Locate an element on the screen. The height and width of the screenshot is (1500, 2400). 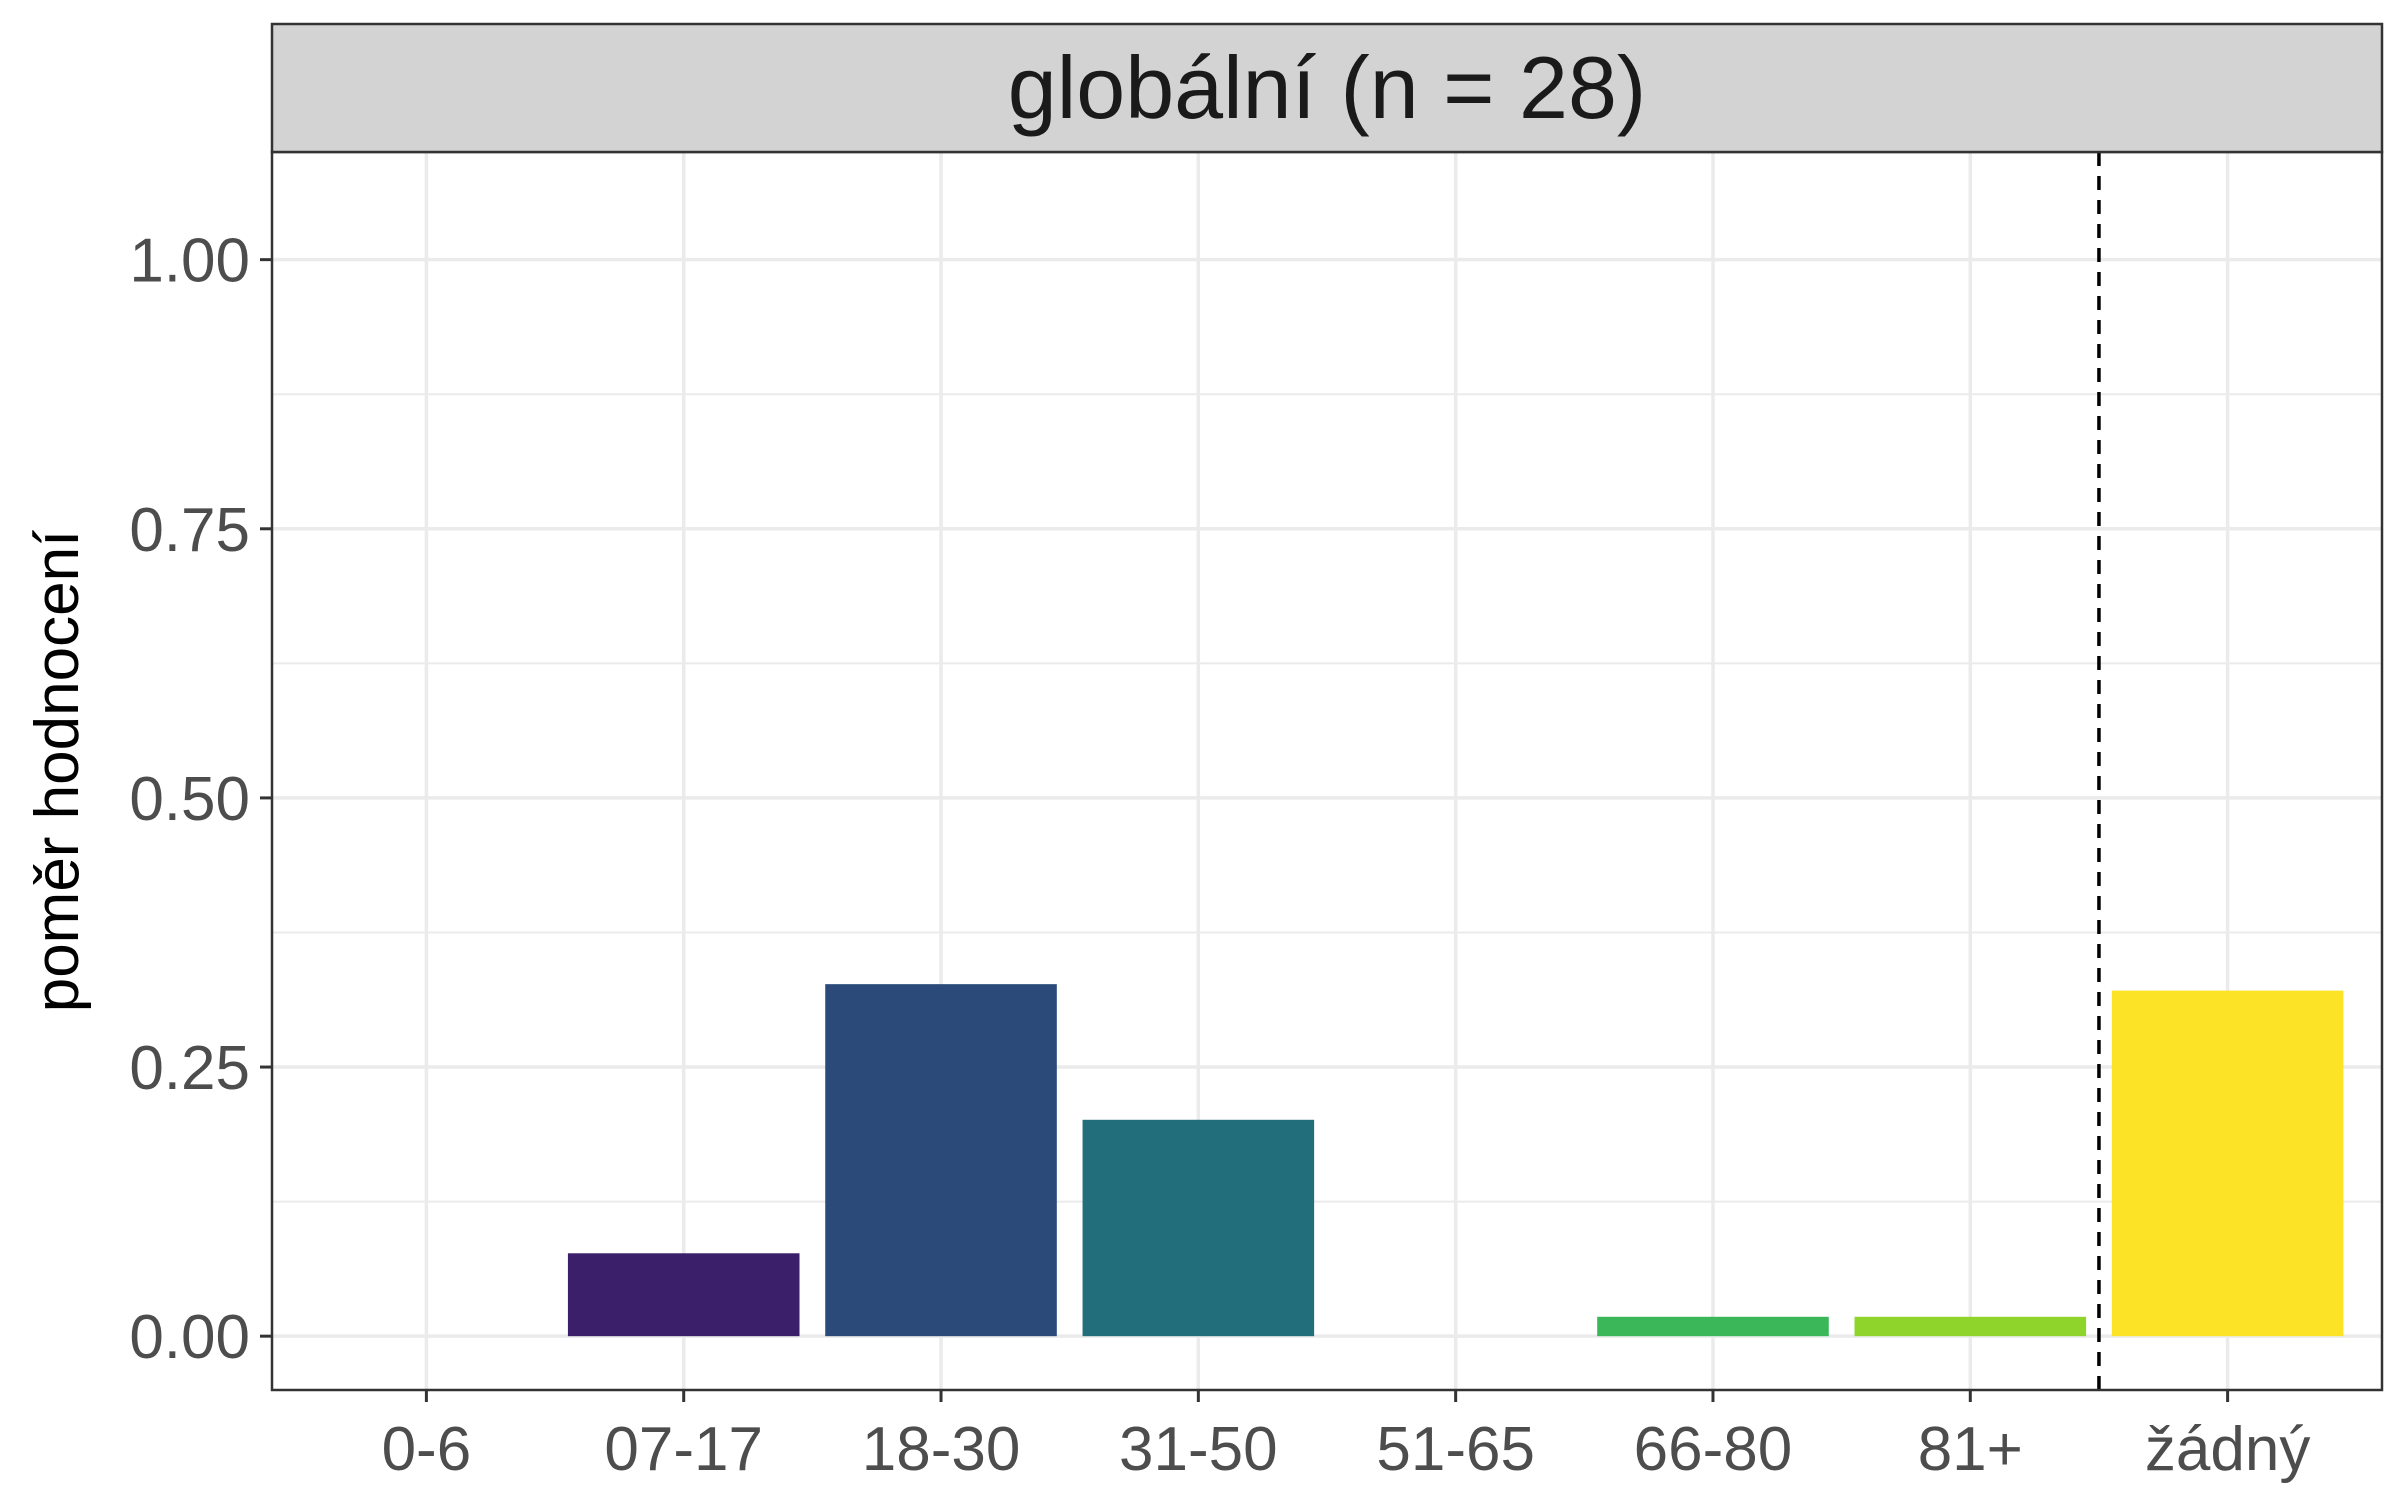
y-tick-label: 0.00 is located at coordinates (189, 1337).